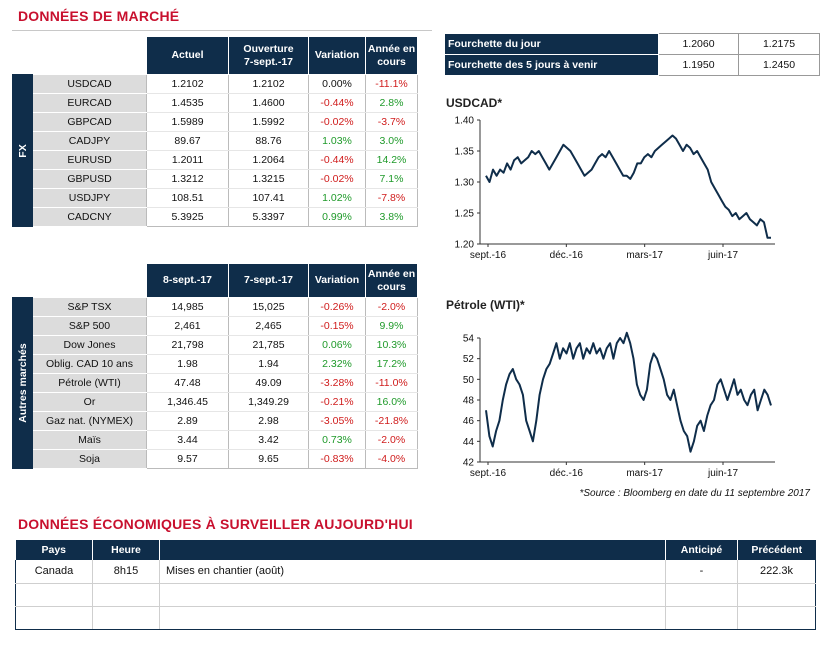 The width and height of the screenshot is (828, 657). Describe the element at coordinates (469, 463) in the screenshot. I see `y-tick-label: 42` at that location.